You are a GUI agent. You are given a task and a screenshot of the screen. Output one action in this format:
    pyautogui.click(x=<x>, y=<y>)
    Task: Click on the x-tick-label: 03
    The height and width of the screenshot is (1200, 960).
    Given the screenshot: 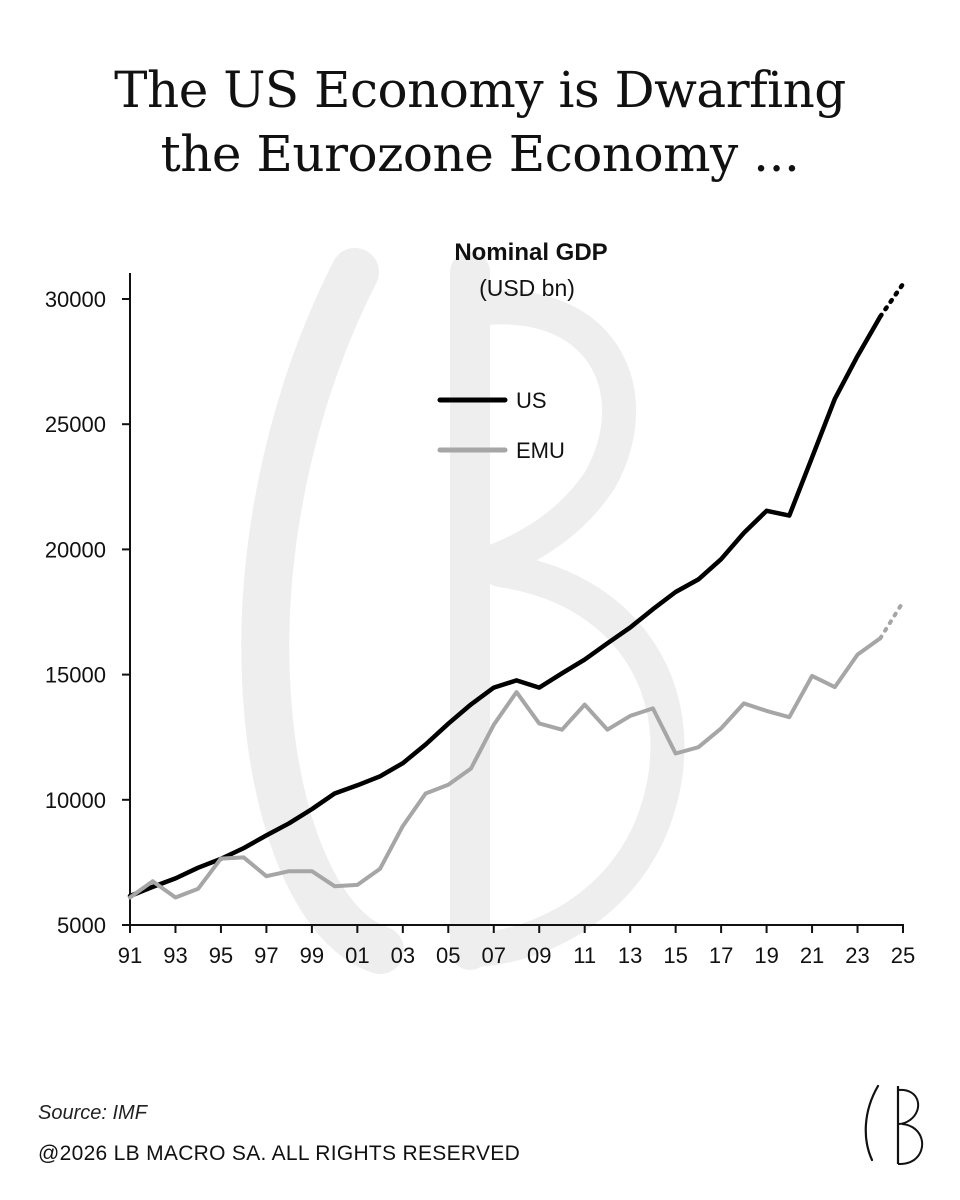 What is the action you would take?
    pyautogui.click(x=403, y=955)
    